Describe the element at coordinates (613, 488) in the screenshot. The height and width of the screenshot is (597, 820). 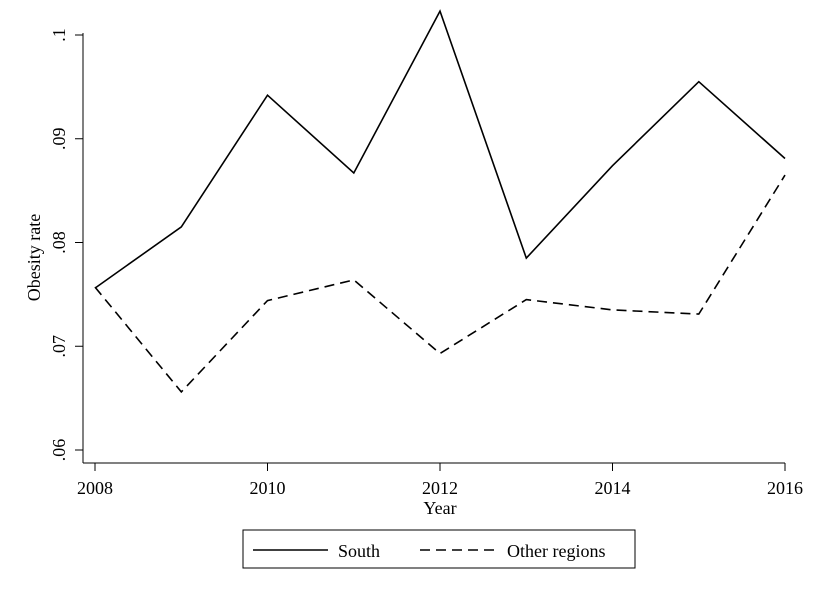
I see `x-tick-label: 2014` at that location.